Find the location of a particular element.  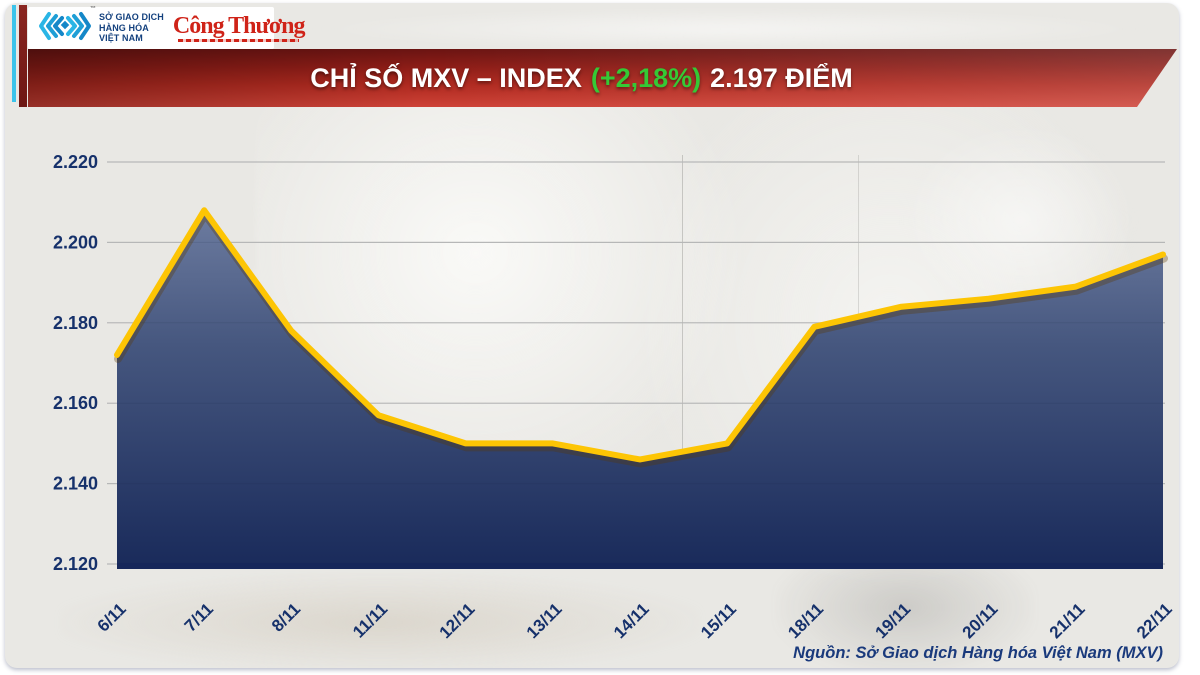

x-axis-label: 11/11 is located at coordinates (370, 620).